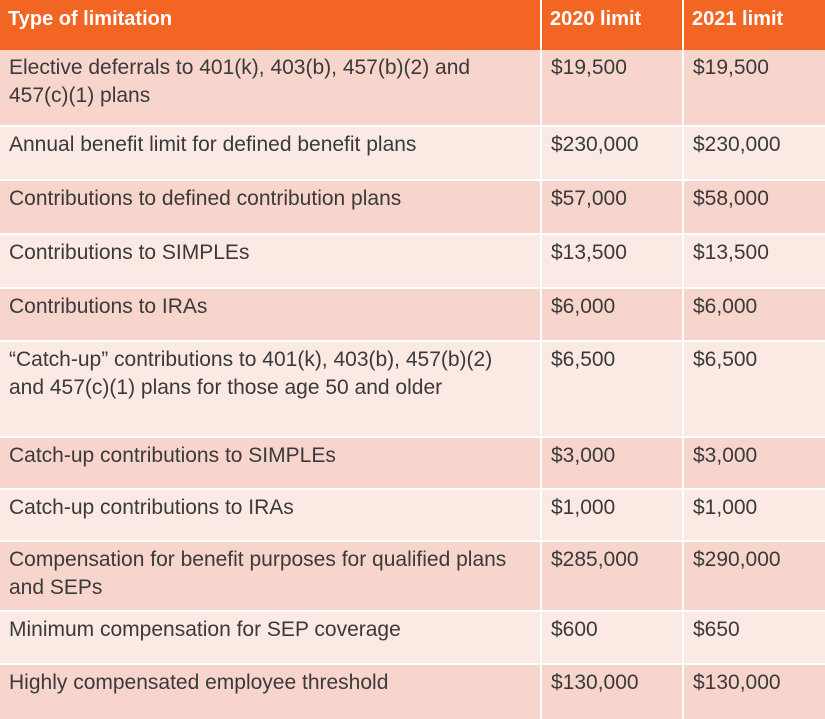 The height and width of the screenshot is (719, 825). What do you see at coordinates (270, 25) in the screenshot?
I see `header-cell: Type of limitation` at bounding box center [270, 25].